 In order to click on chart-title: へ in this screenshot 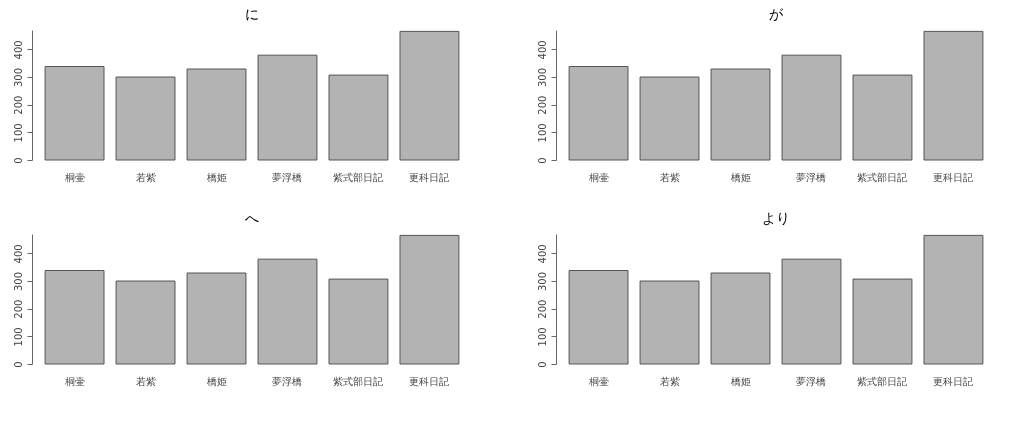, I will do `click(252, 218)`.